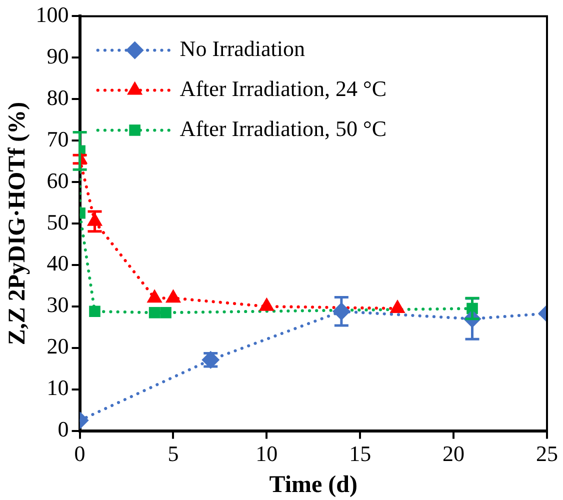 The width and height of the screenshot is (563, 500). I want to click on y-tick-label: 100, so click(52, 14).